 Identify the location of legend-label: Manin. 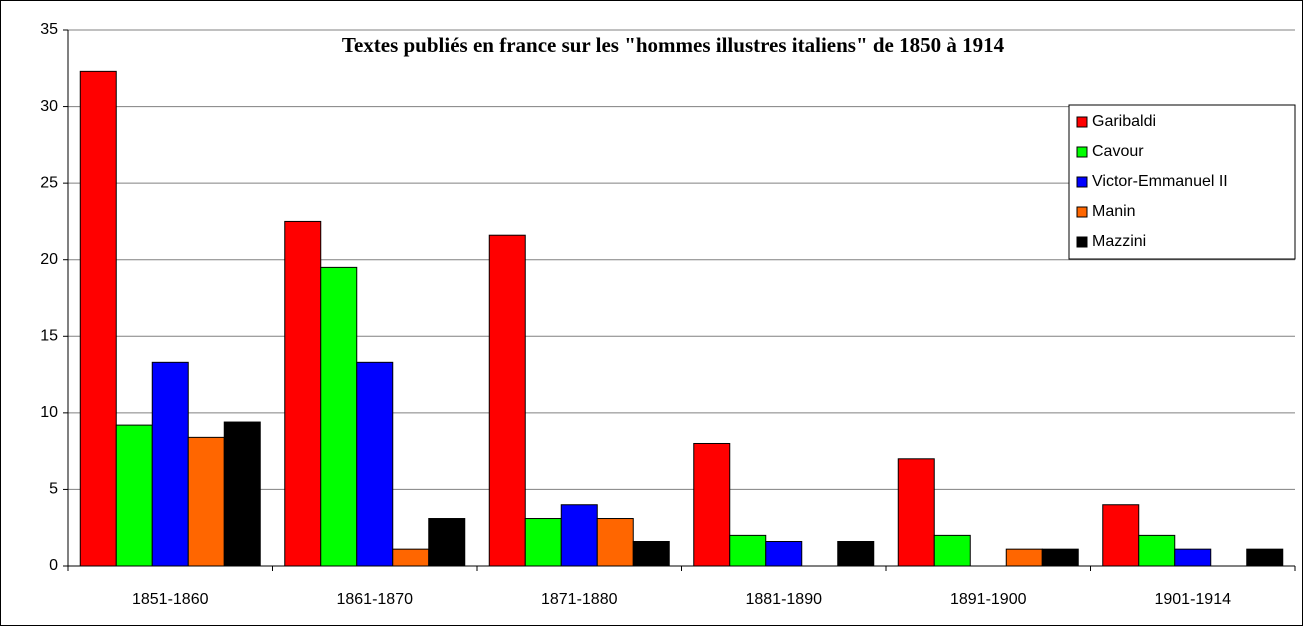
(1114, 211).